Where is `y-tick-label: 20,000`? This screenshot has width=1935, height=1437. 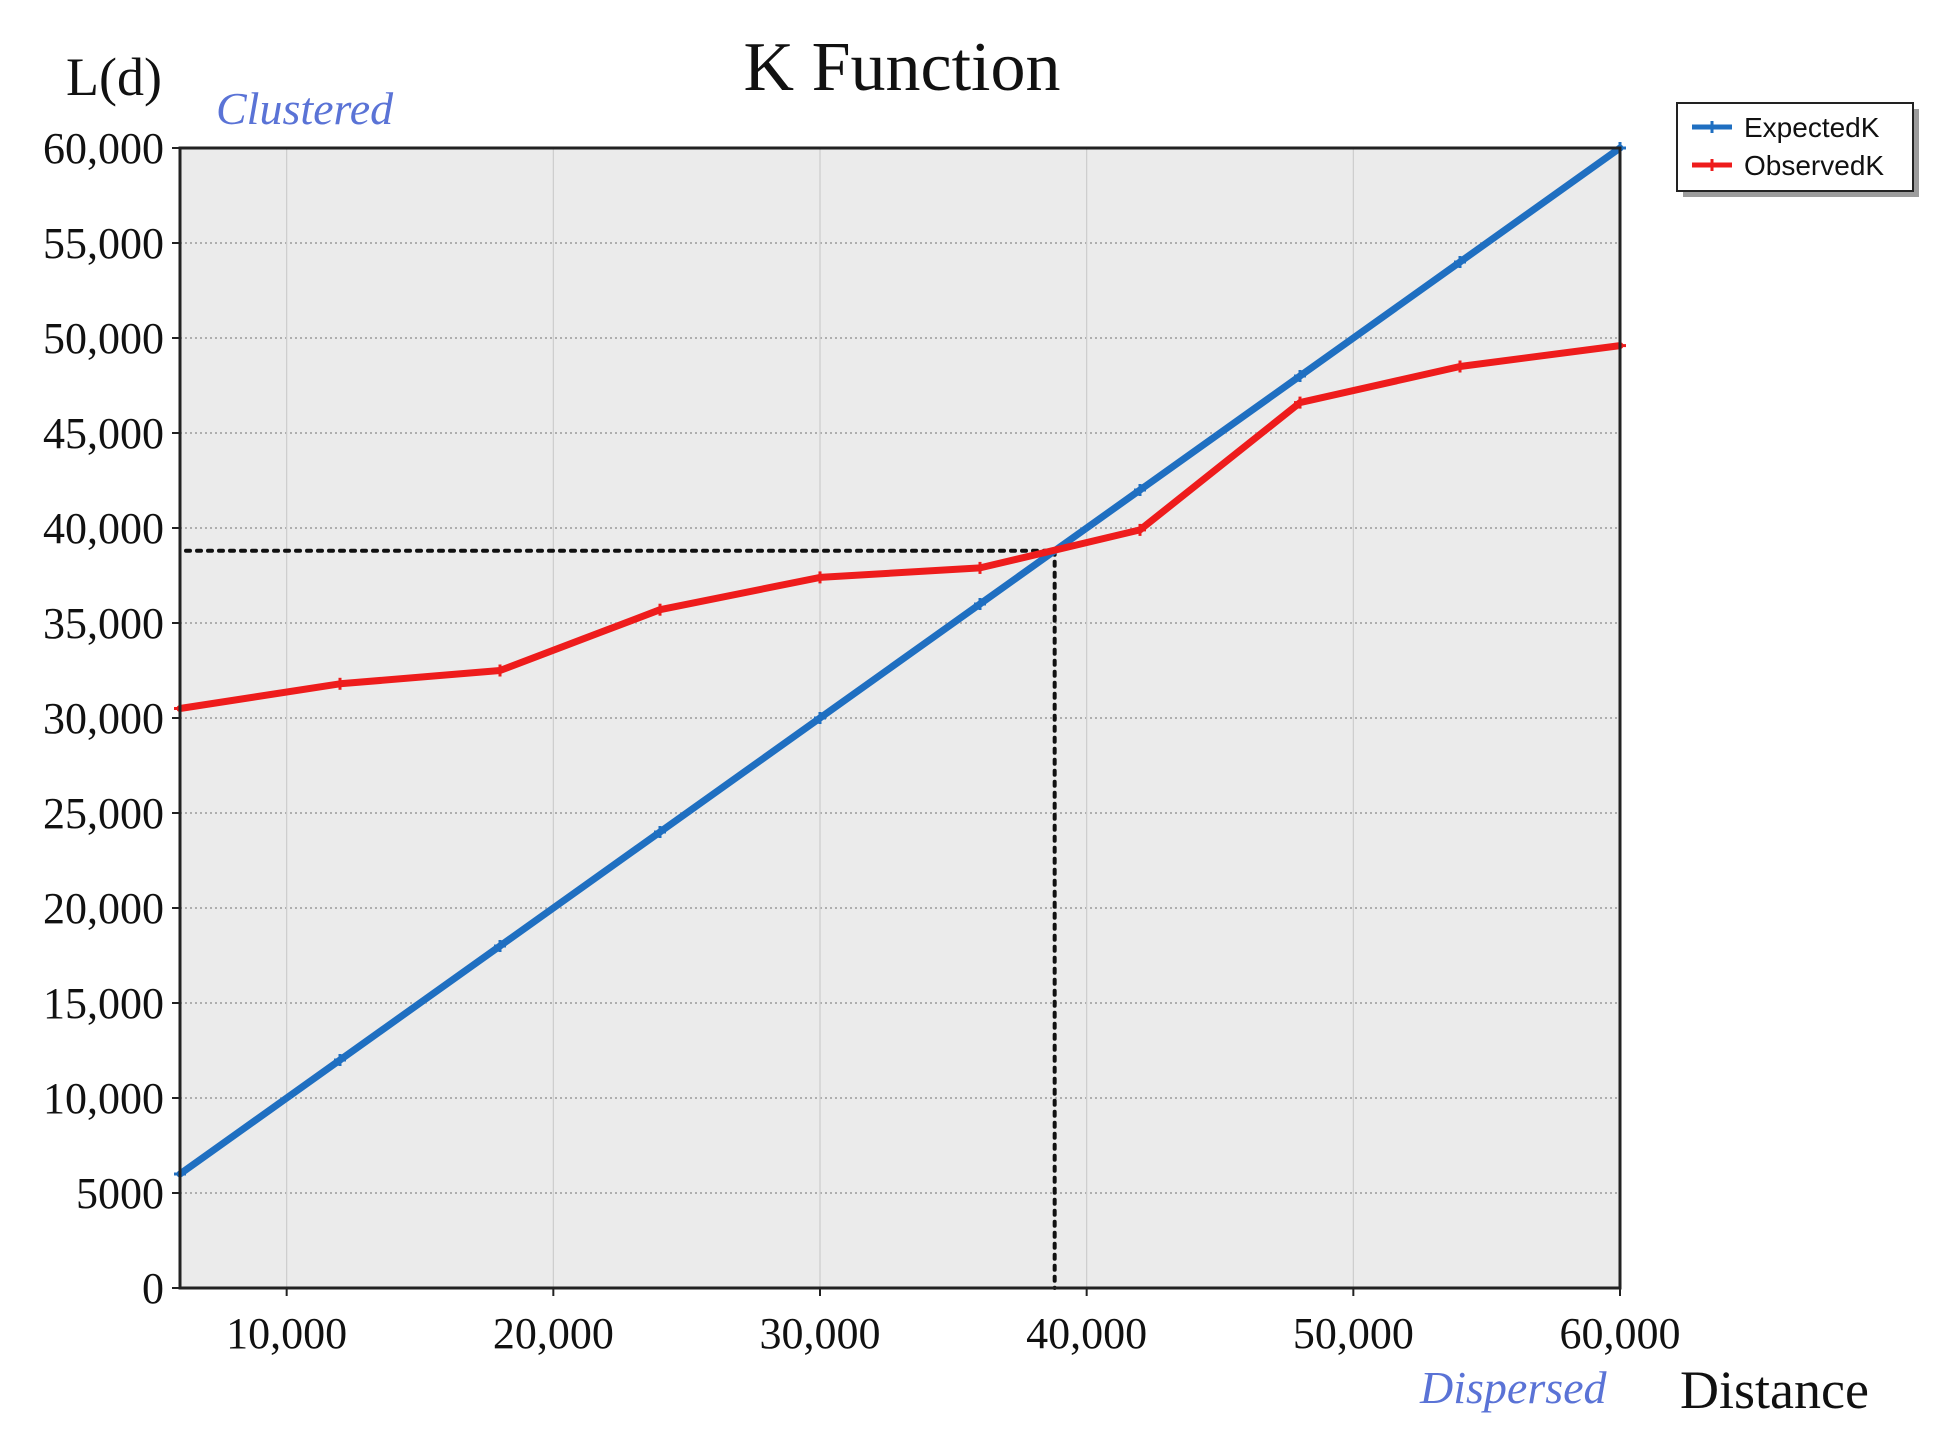 y-tick-label: 20,000 is located at coordinates (103, 908).